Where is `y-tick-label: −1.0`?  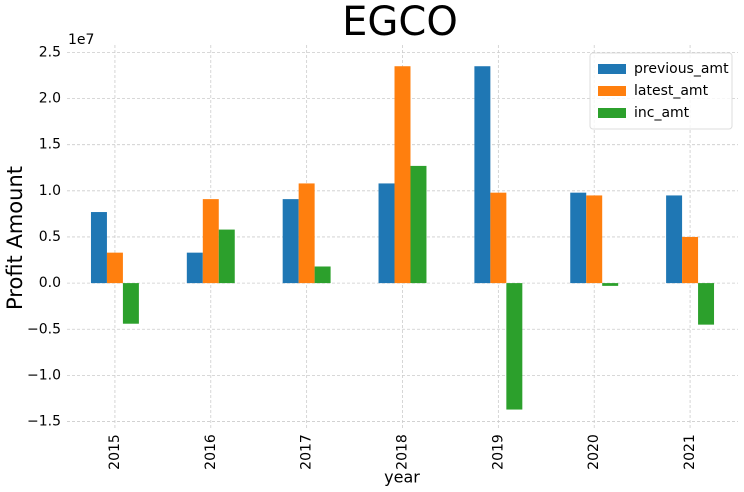 y-tick-label: −1.0 is located at coordinates (44, 375).